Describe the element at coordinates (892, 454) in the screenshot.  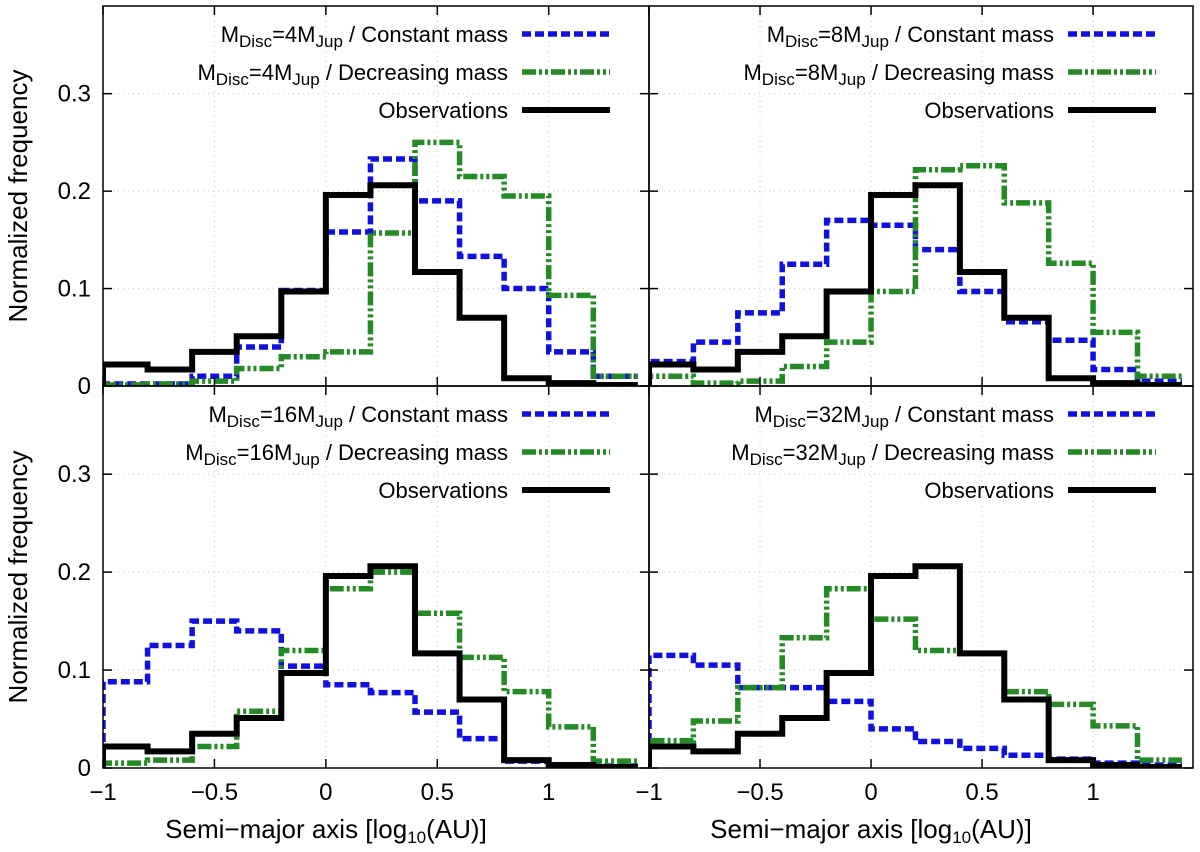
I see `legend-decreasing-mass-label: MDisc=32MJup / Decreasing mass` at that location.